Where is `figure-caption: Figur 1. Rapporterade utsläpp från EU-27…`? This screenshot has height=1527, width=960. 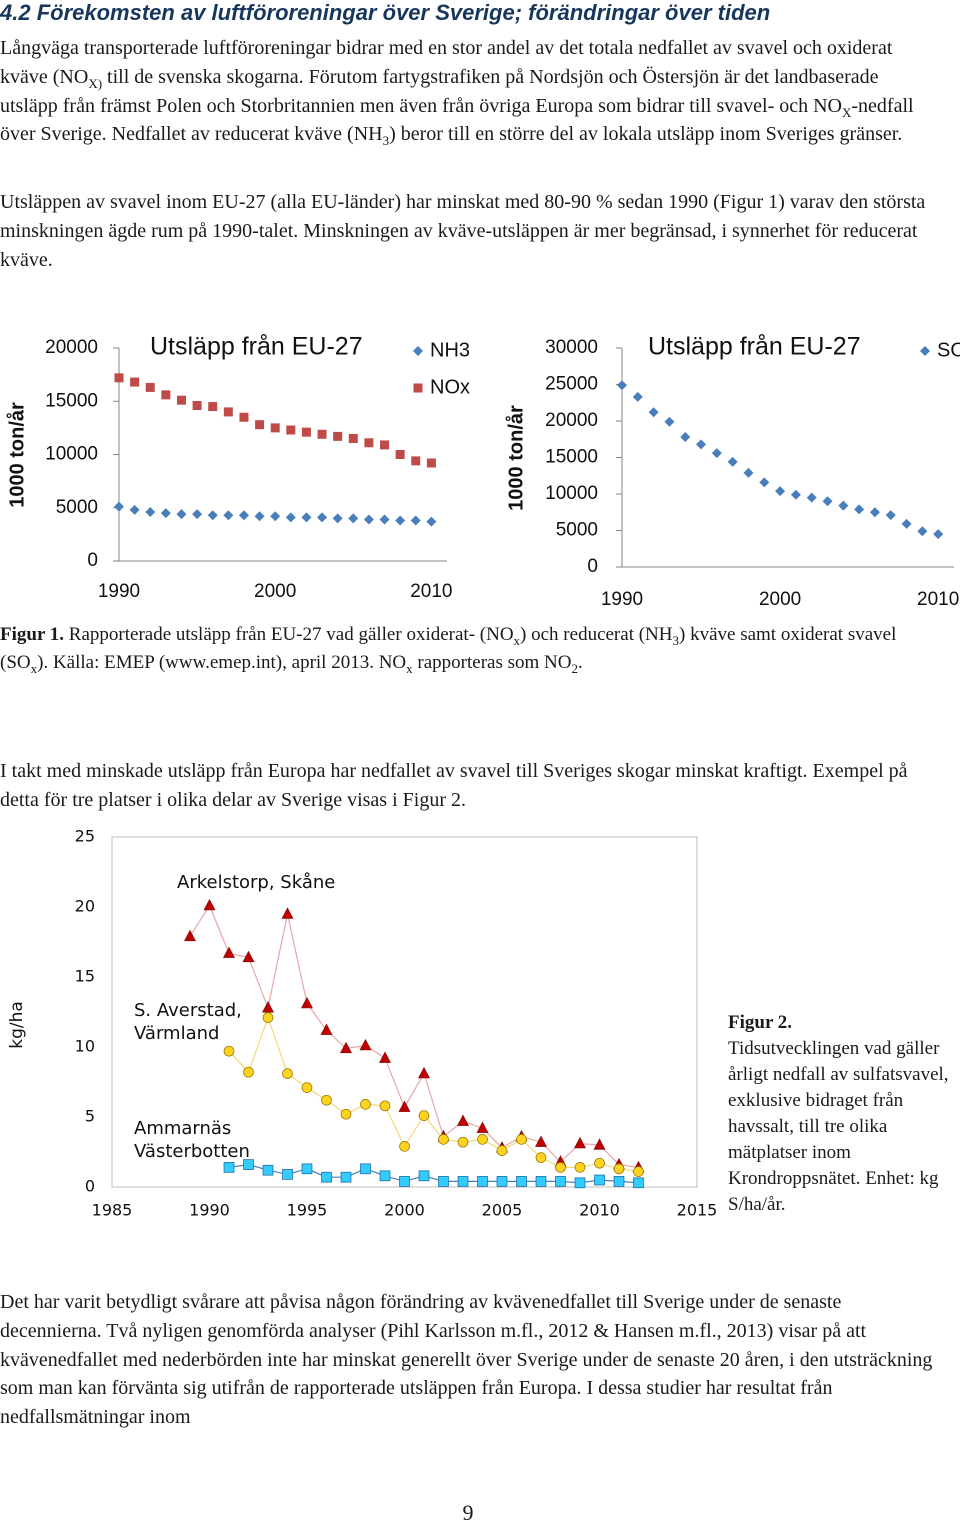
figure-caption: Figur 1. Rapporterade utsläpp från EU-27… is located at coordinates (467, 649).